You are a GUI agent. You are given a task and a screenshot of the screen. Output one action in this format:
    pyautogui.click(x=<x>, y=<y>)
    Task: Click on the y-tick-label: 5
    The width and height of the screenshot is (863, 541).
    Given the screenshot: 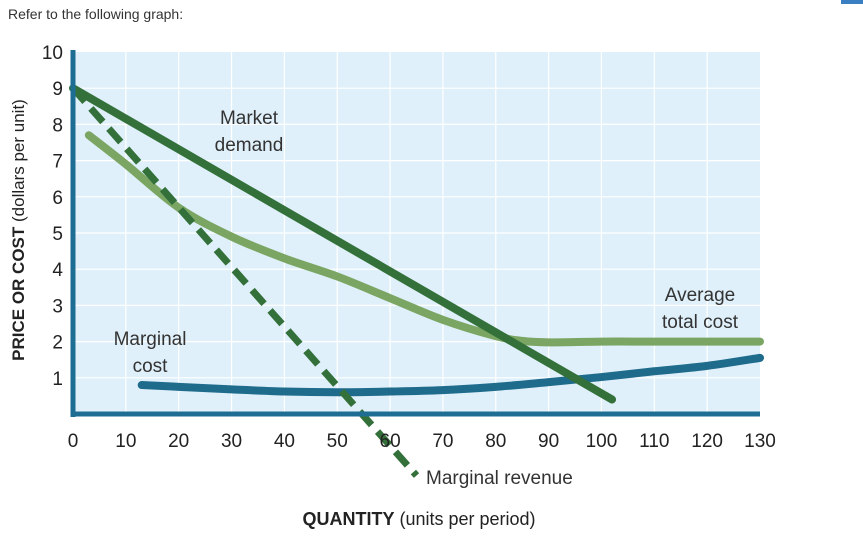 What is the action you would take?
    pyautogui.click(x=57, y=234)
    